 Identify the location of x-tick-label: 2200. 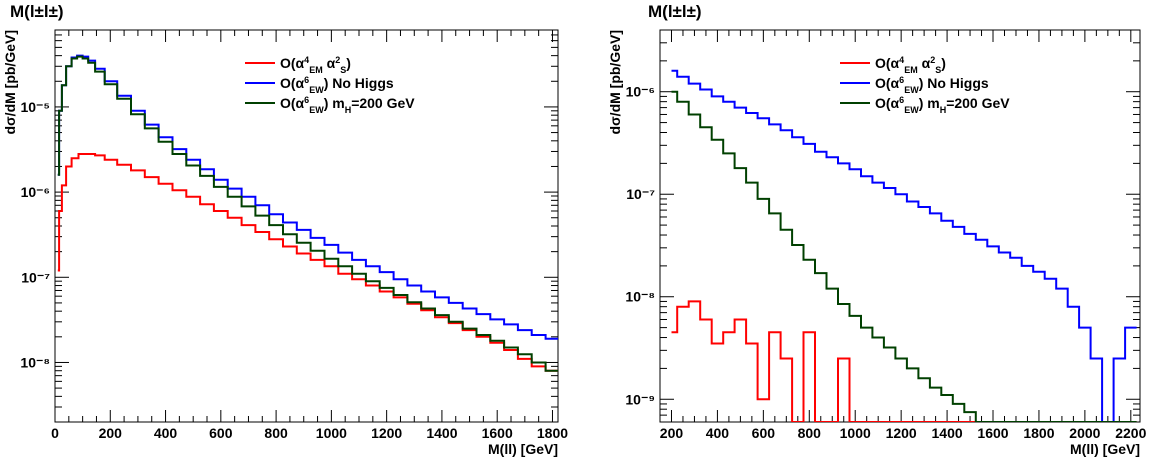
(1130, 433).